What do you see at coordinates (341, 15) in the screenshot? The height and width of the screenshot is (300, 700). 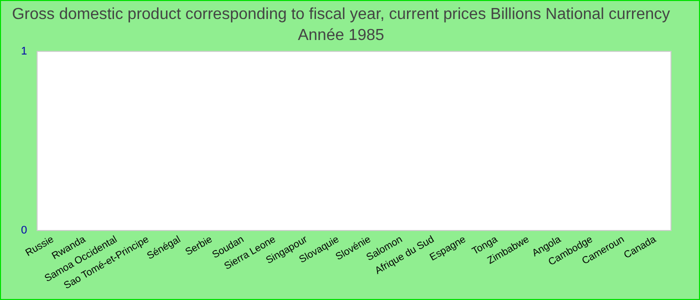 I see `chart-title: Gross domestic product corresponding to fiscal year, current prices Billions National currency` at bounding box center [341, 15].